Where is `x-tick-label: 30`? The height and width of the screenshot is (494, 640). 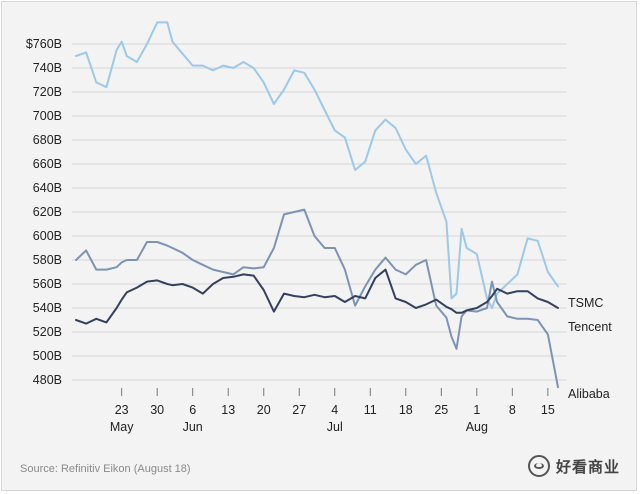
x-tick-label: 30 is located at coordinates (157, 410).